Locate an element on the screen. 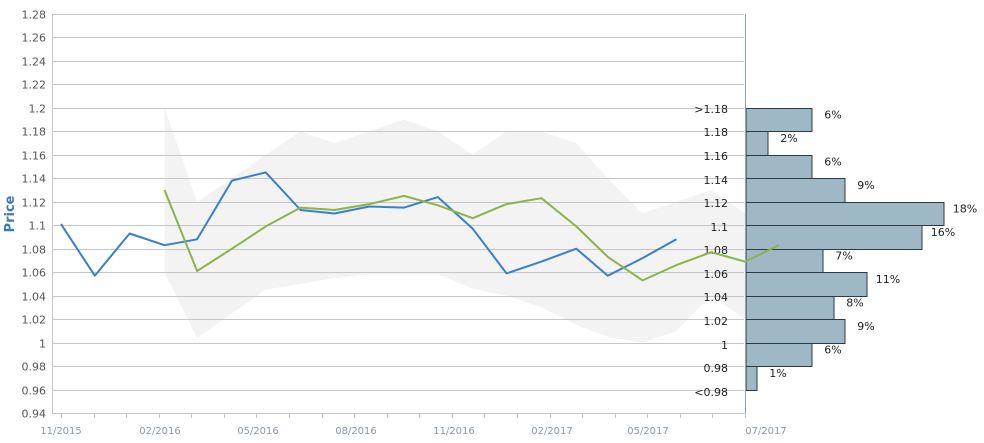 The width and height of the screenshot is (984, 443). distribution-bin-label: 1.14 is located at coordinates (716, 180).